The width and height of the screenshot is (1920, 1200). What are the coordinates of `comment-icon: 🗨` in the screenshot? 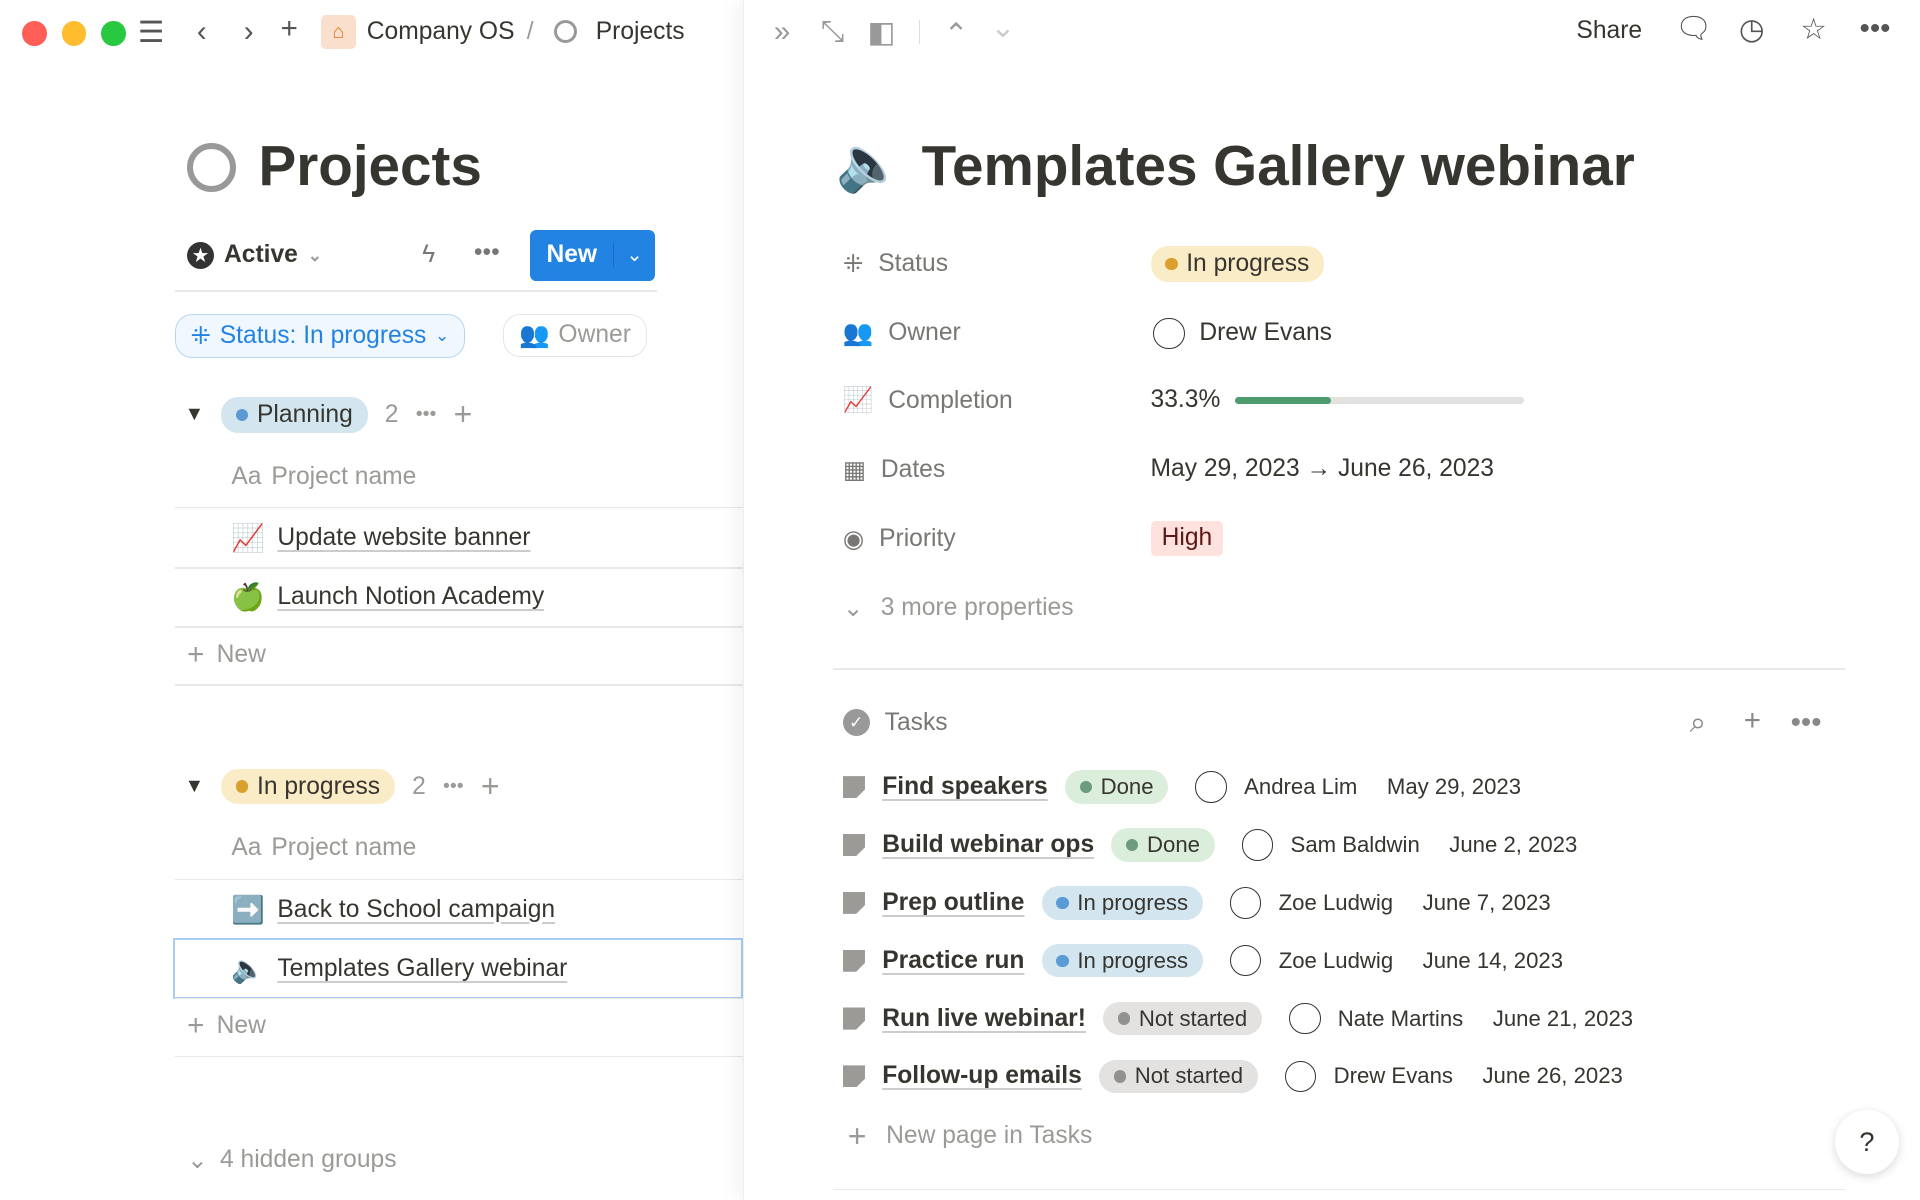 It's located at (1693, 29).